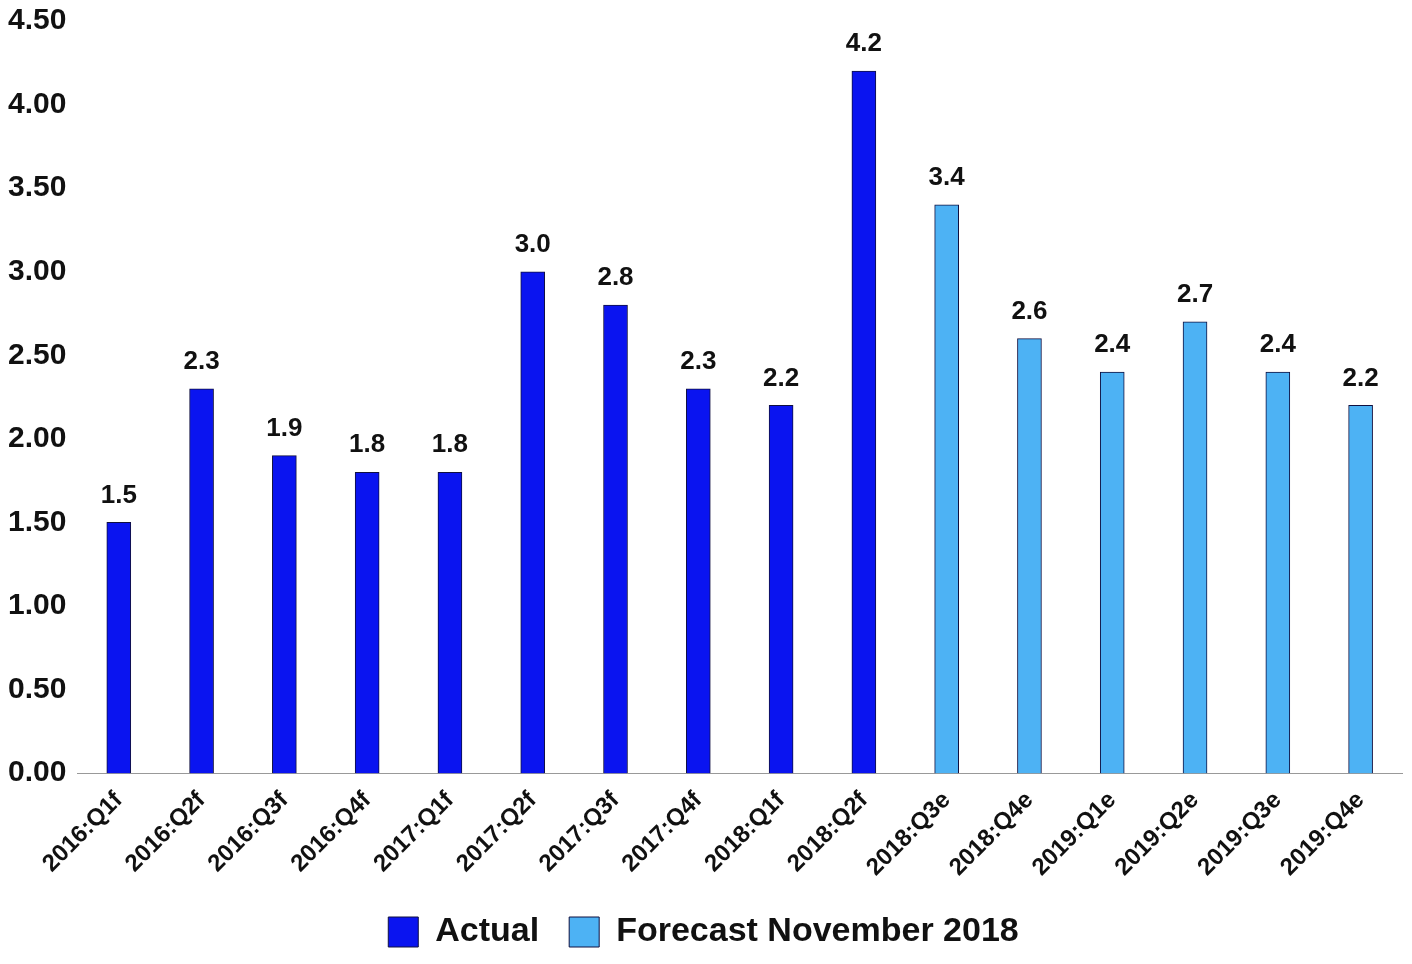 This screenshot has width=1412, height=964. I want to click on y-tick-label: 2.00, so click(37, 437).